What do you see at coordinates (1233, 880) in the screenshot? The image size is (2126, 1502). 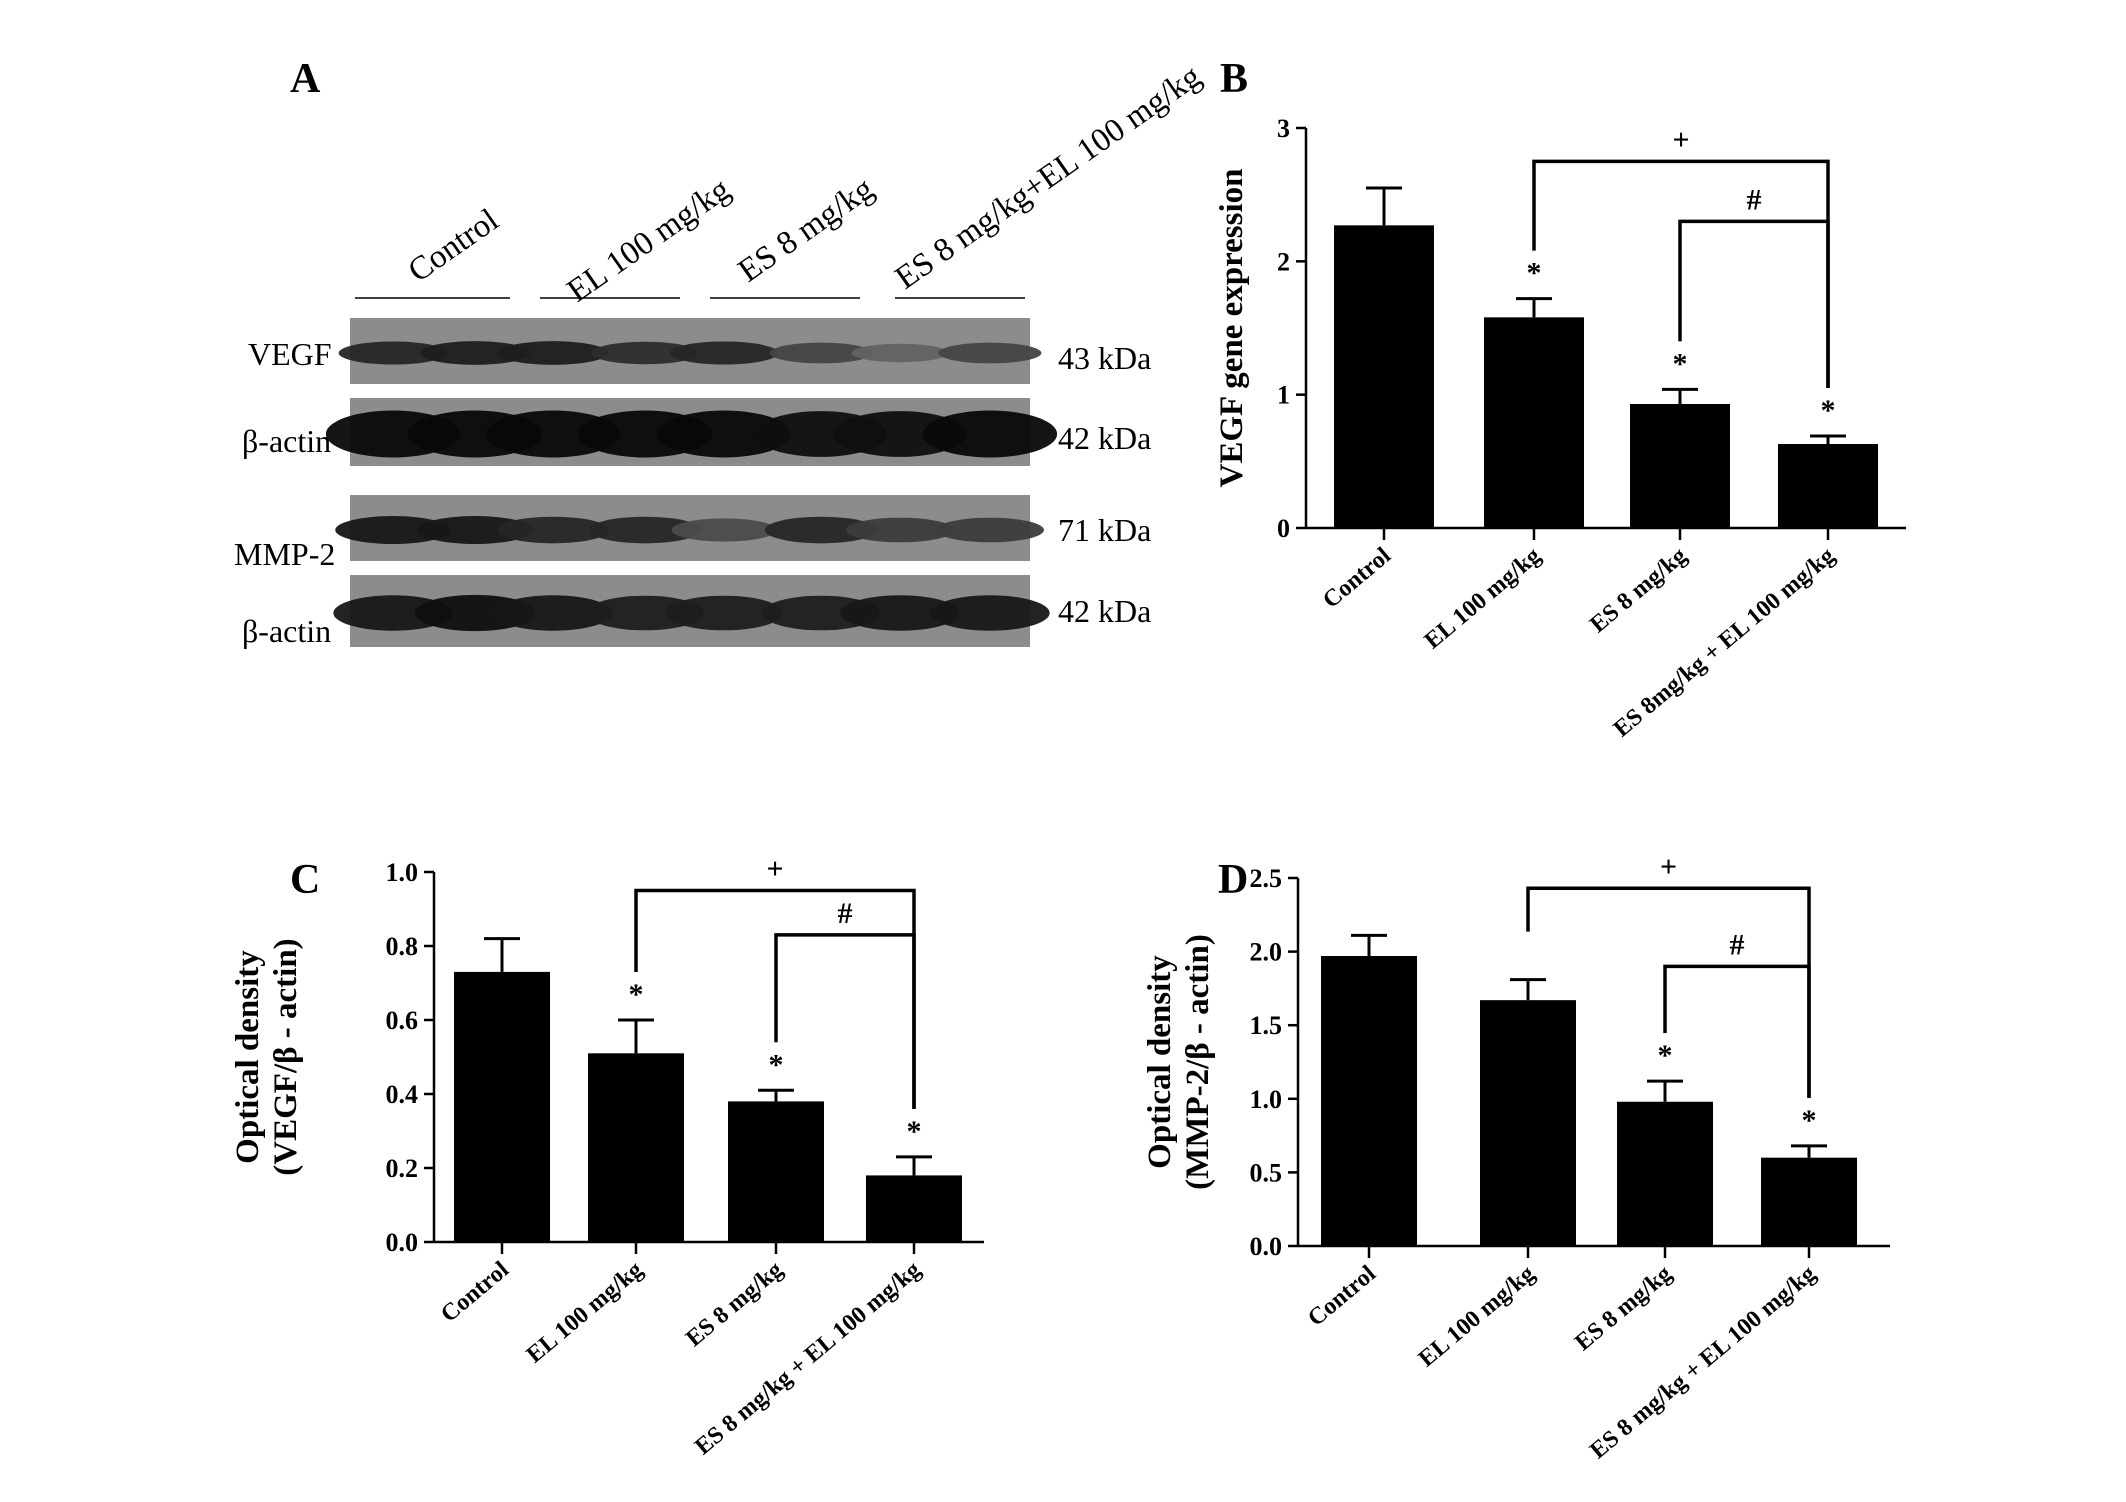 I see `panel-letter-d: D` at bounding box center [1233, 880].